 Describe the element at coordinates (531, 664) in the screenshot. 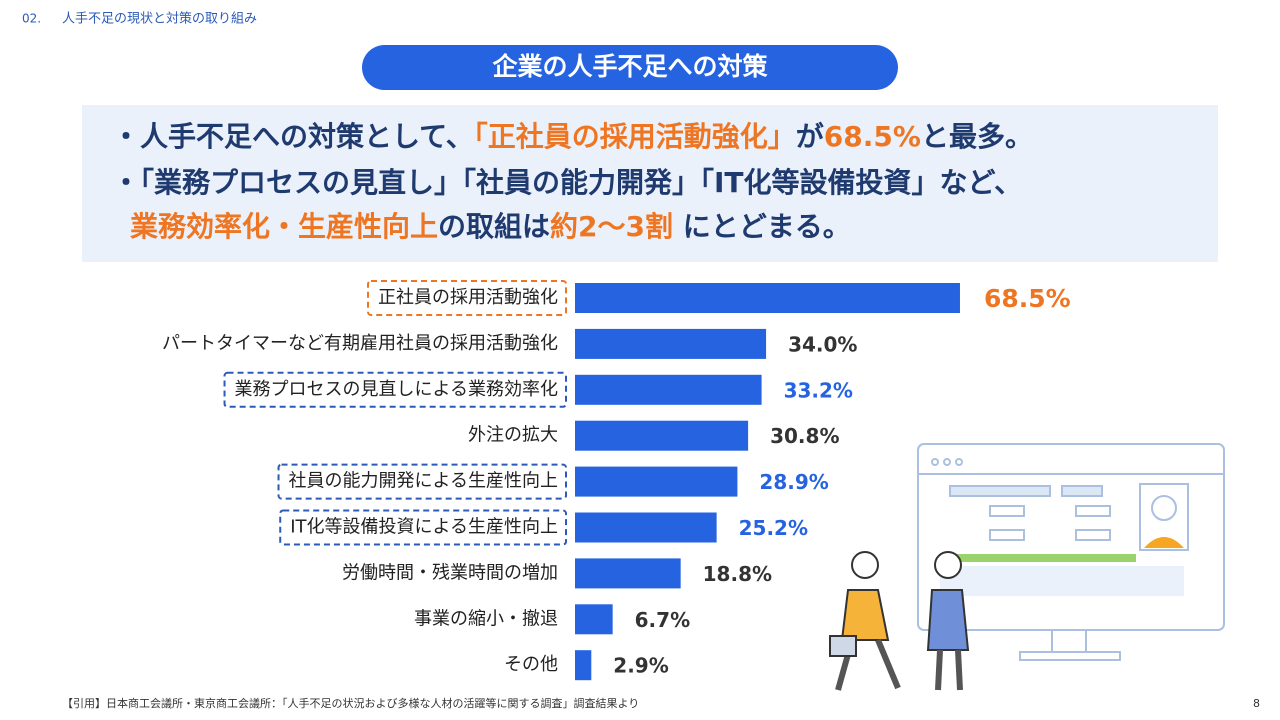

I see `category-label: その他` at that location.